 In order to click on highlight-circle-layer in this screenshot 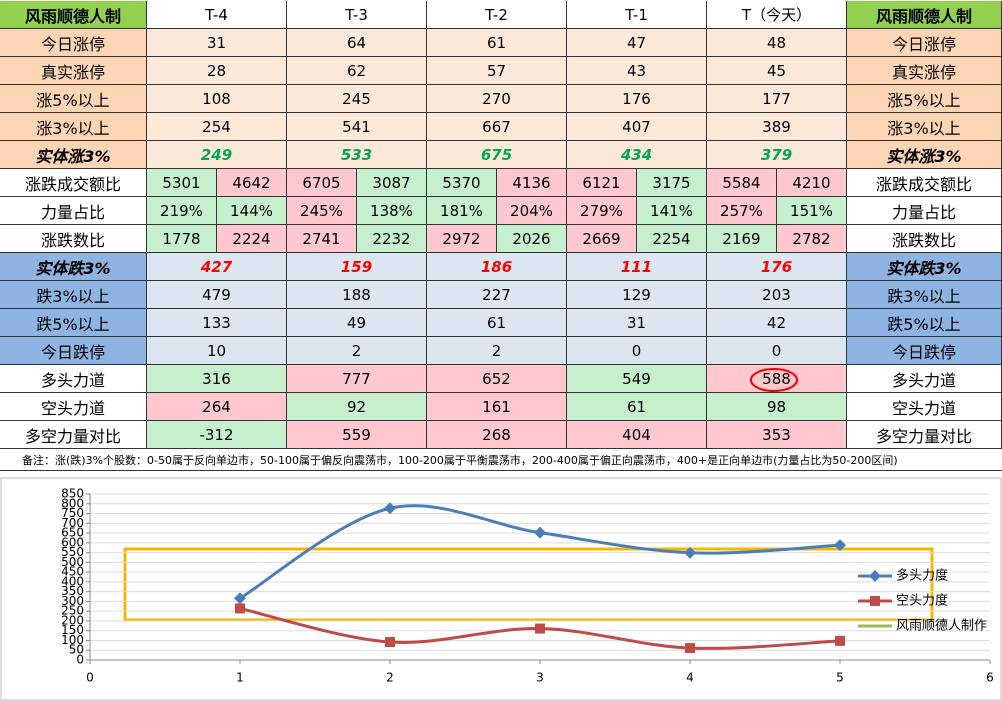, I will do `click(774, 380)`.